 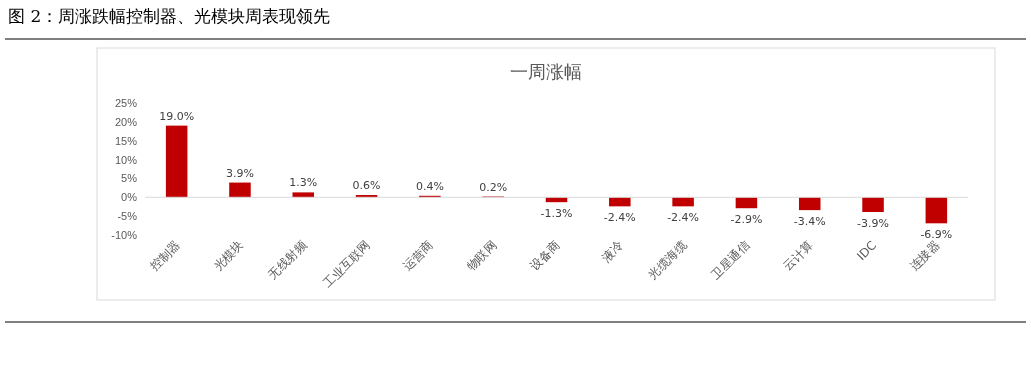 What do you see at coordinates (746, 220) in the screenshot?
I see `data-label: -2.9%` at bounding box center [746, 220].